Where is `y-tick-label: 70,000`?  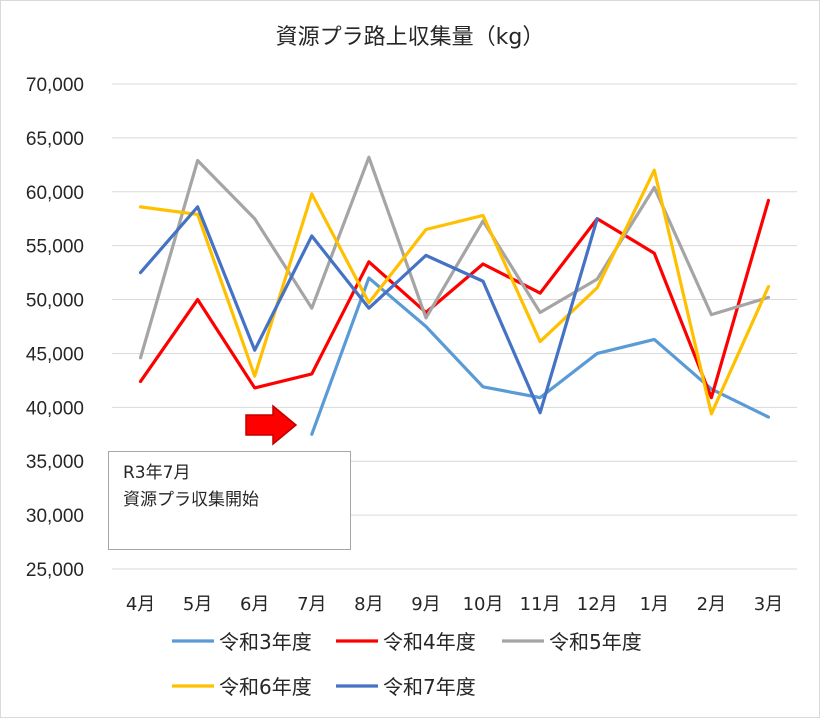
y-tick-label: 70,000 is located at coordinates (55, 85).